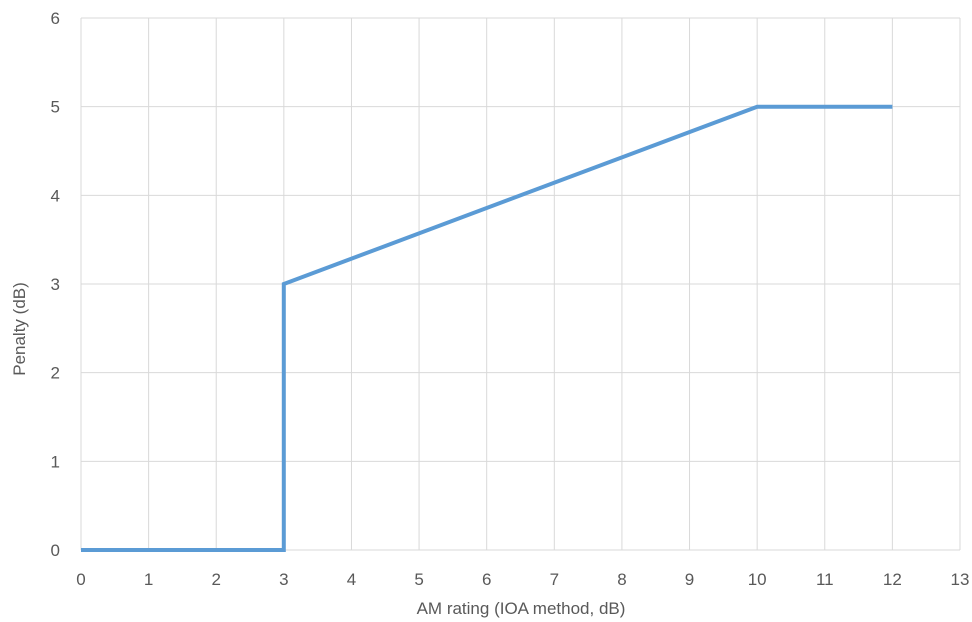  Describe the element at coordinates (689, 579) in the screenshot. I see `x-tick-label: 9` at that location.